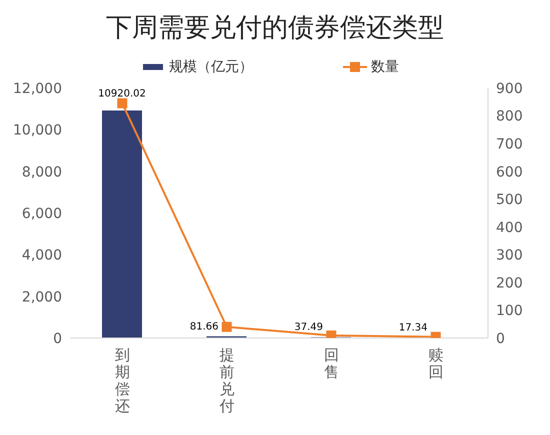 The height and width of the screenshot is (435, 550). What do you see at coordinates (509, 144) in the screenshot?
I see `y2-tick-label: 700` at bounding box center [509, 144].